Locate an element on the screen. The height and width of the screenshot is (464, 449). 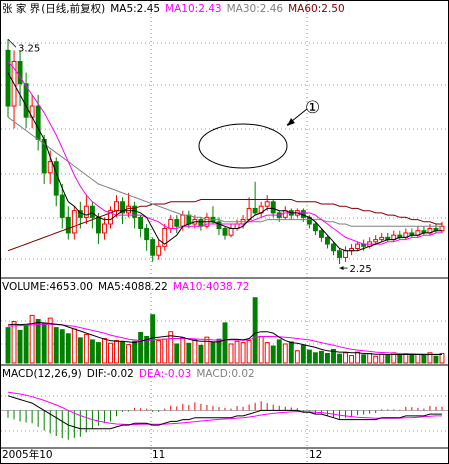
date-label-dec: 12 is located at coordinates (316, 455).